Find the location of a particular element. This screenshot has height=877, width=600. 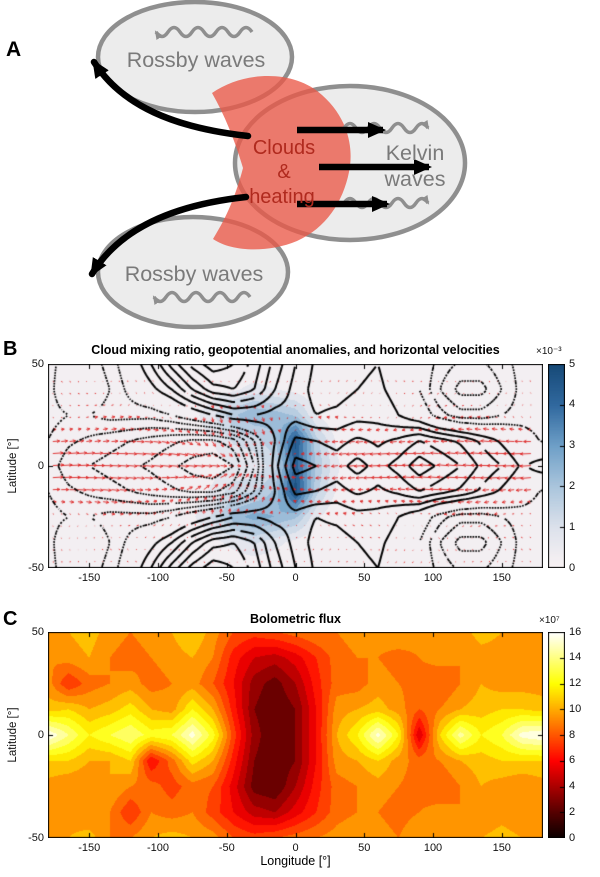

panel-b-colorbar-exponent: ×10⁻³ is located at coordinates (549, 351).